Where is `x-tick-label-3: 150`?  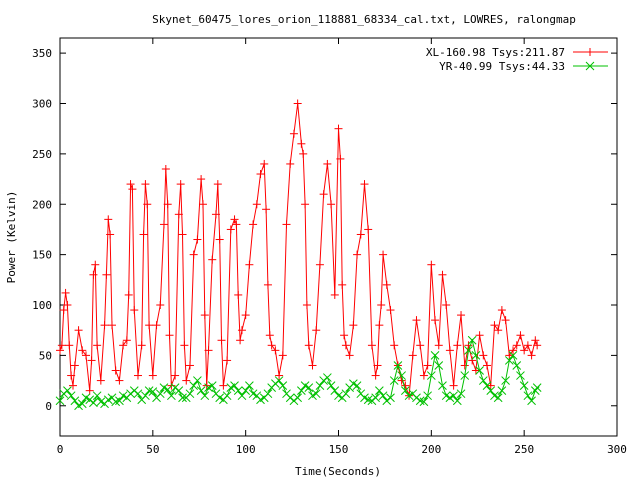
x-tick-label-3: 150 is located at coordinates (339, 449).